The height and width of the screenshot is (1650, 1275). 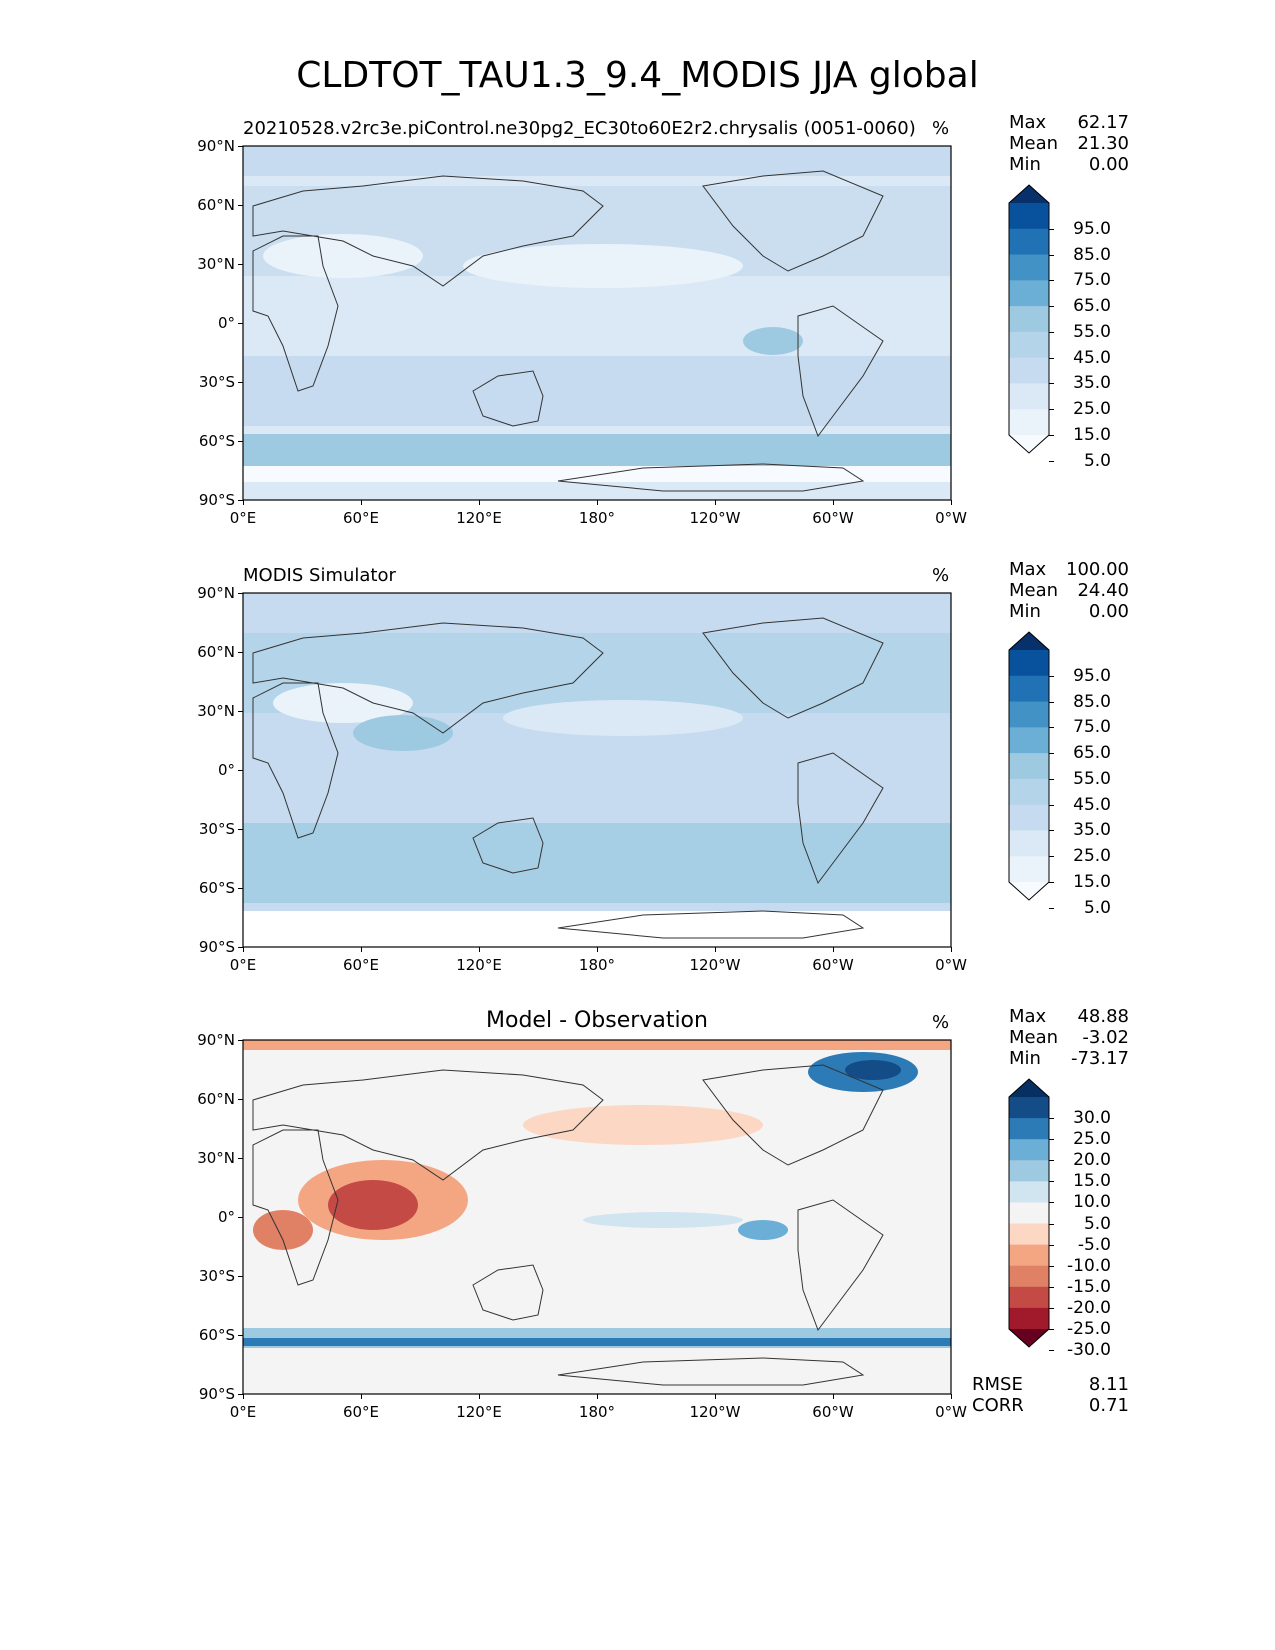 What do you see at coordinates (243, 965) in the screenshot?
I see `lon-tick-label: 0°E` at bounding box center [243, 965].